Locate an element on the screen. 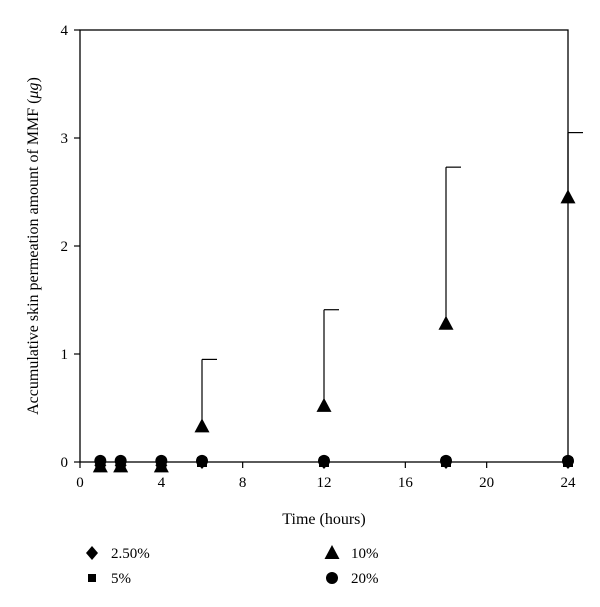 Image resolution: width=600 pixels, height=607 pixels. legend-label: 2.50% is located at coordinates (130, 554).